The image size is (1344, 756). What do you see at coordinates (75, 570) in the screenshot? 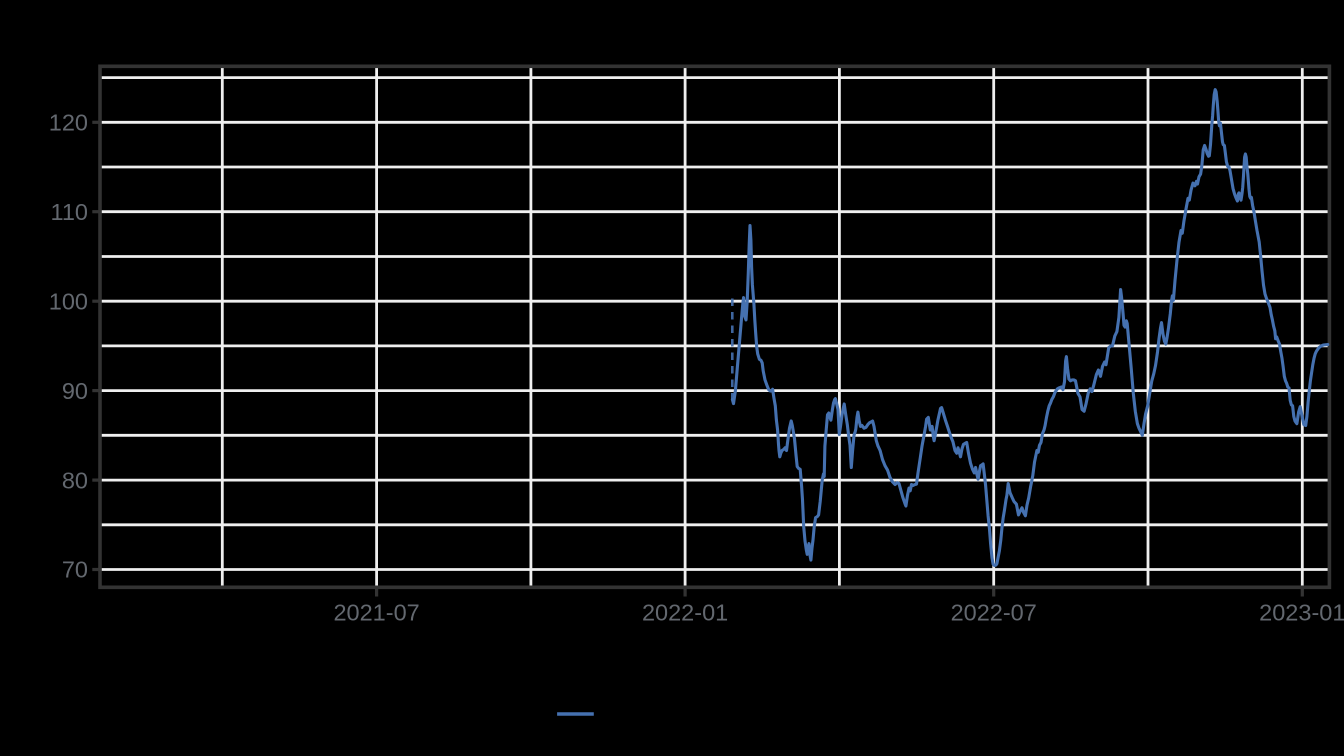
I see `svg-text: 70` at bounding box center [75, 570].